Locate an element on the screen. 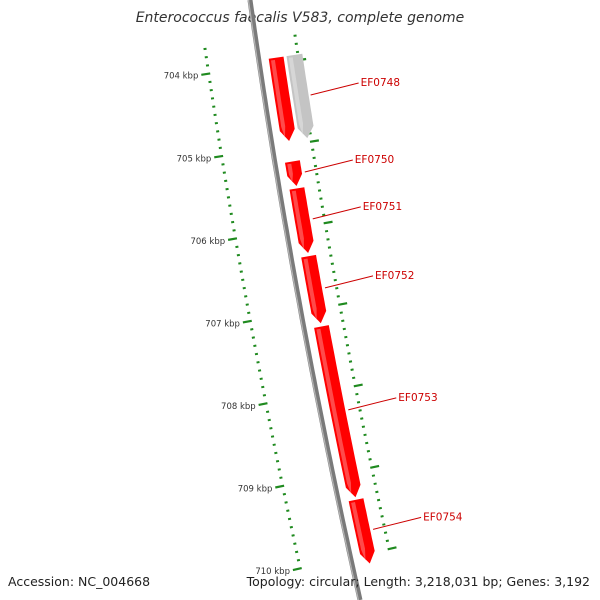 The height and width of the screenshot is (600, 600). gene-label-EF0754: EF0754 is located at coordinates (443, 517).